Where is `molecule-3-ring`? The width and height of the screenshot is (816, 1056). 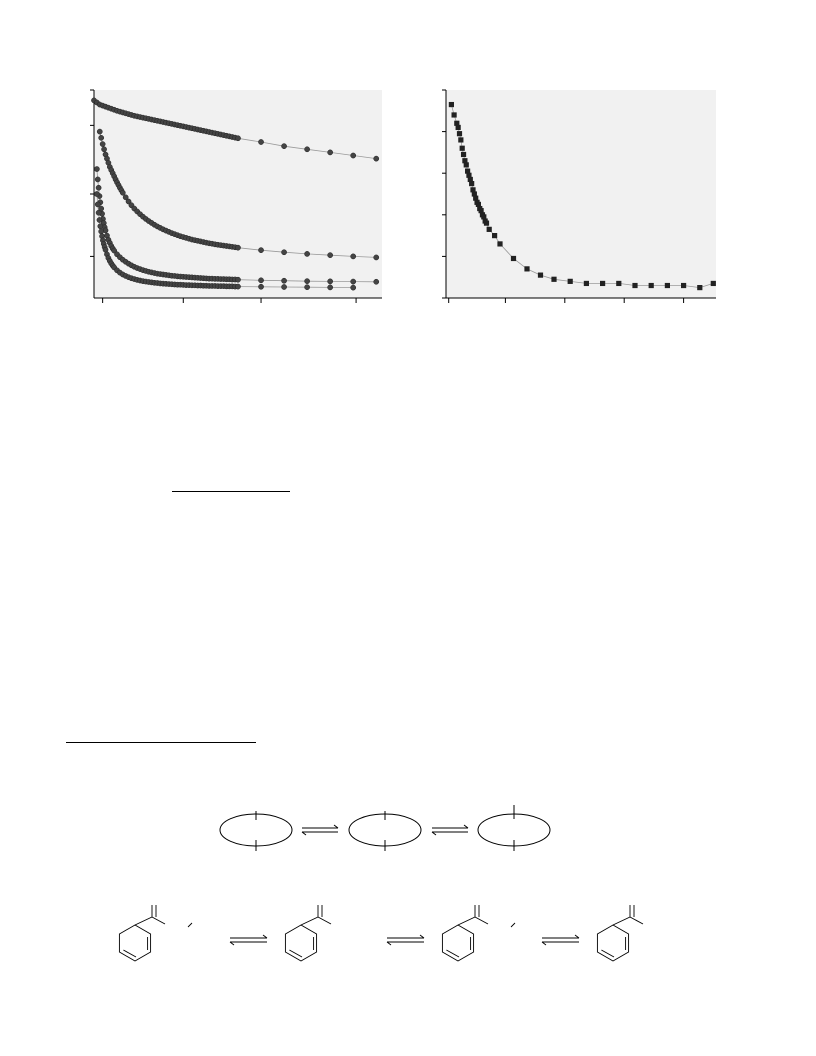
molecule-3-ring is located at coordinates (458, 943).